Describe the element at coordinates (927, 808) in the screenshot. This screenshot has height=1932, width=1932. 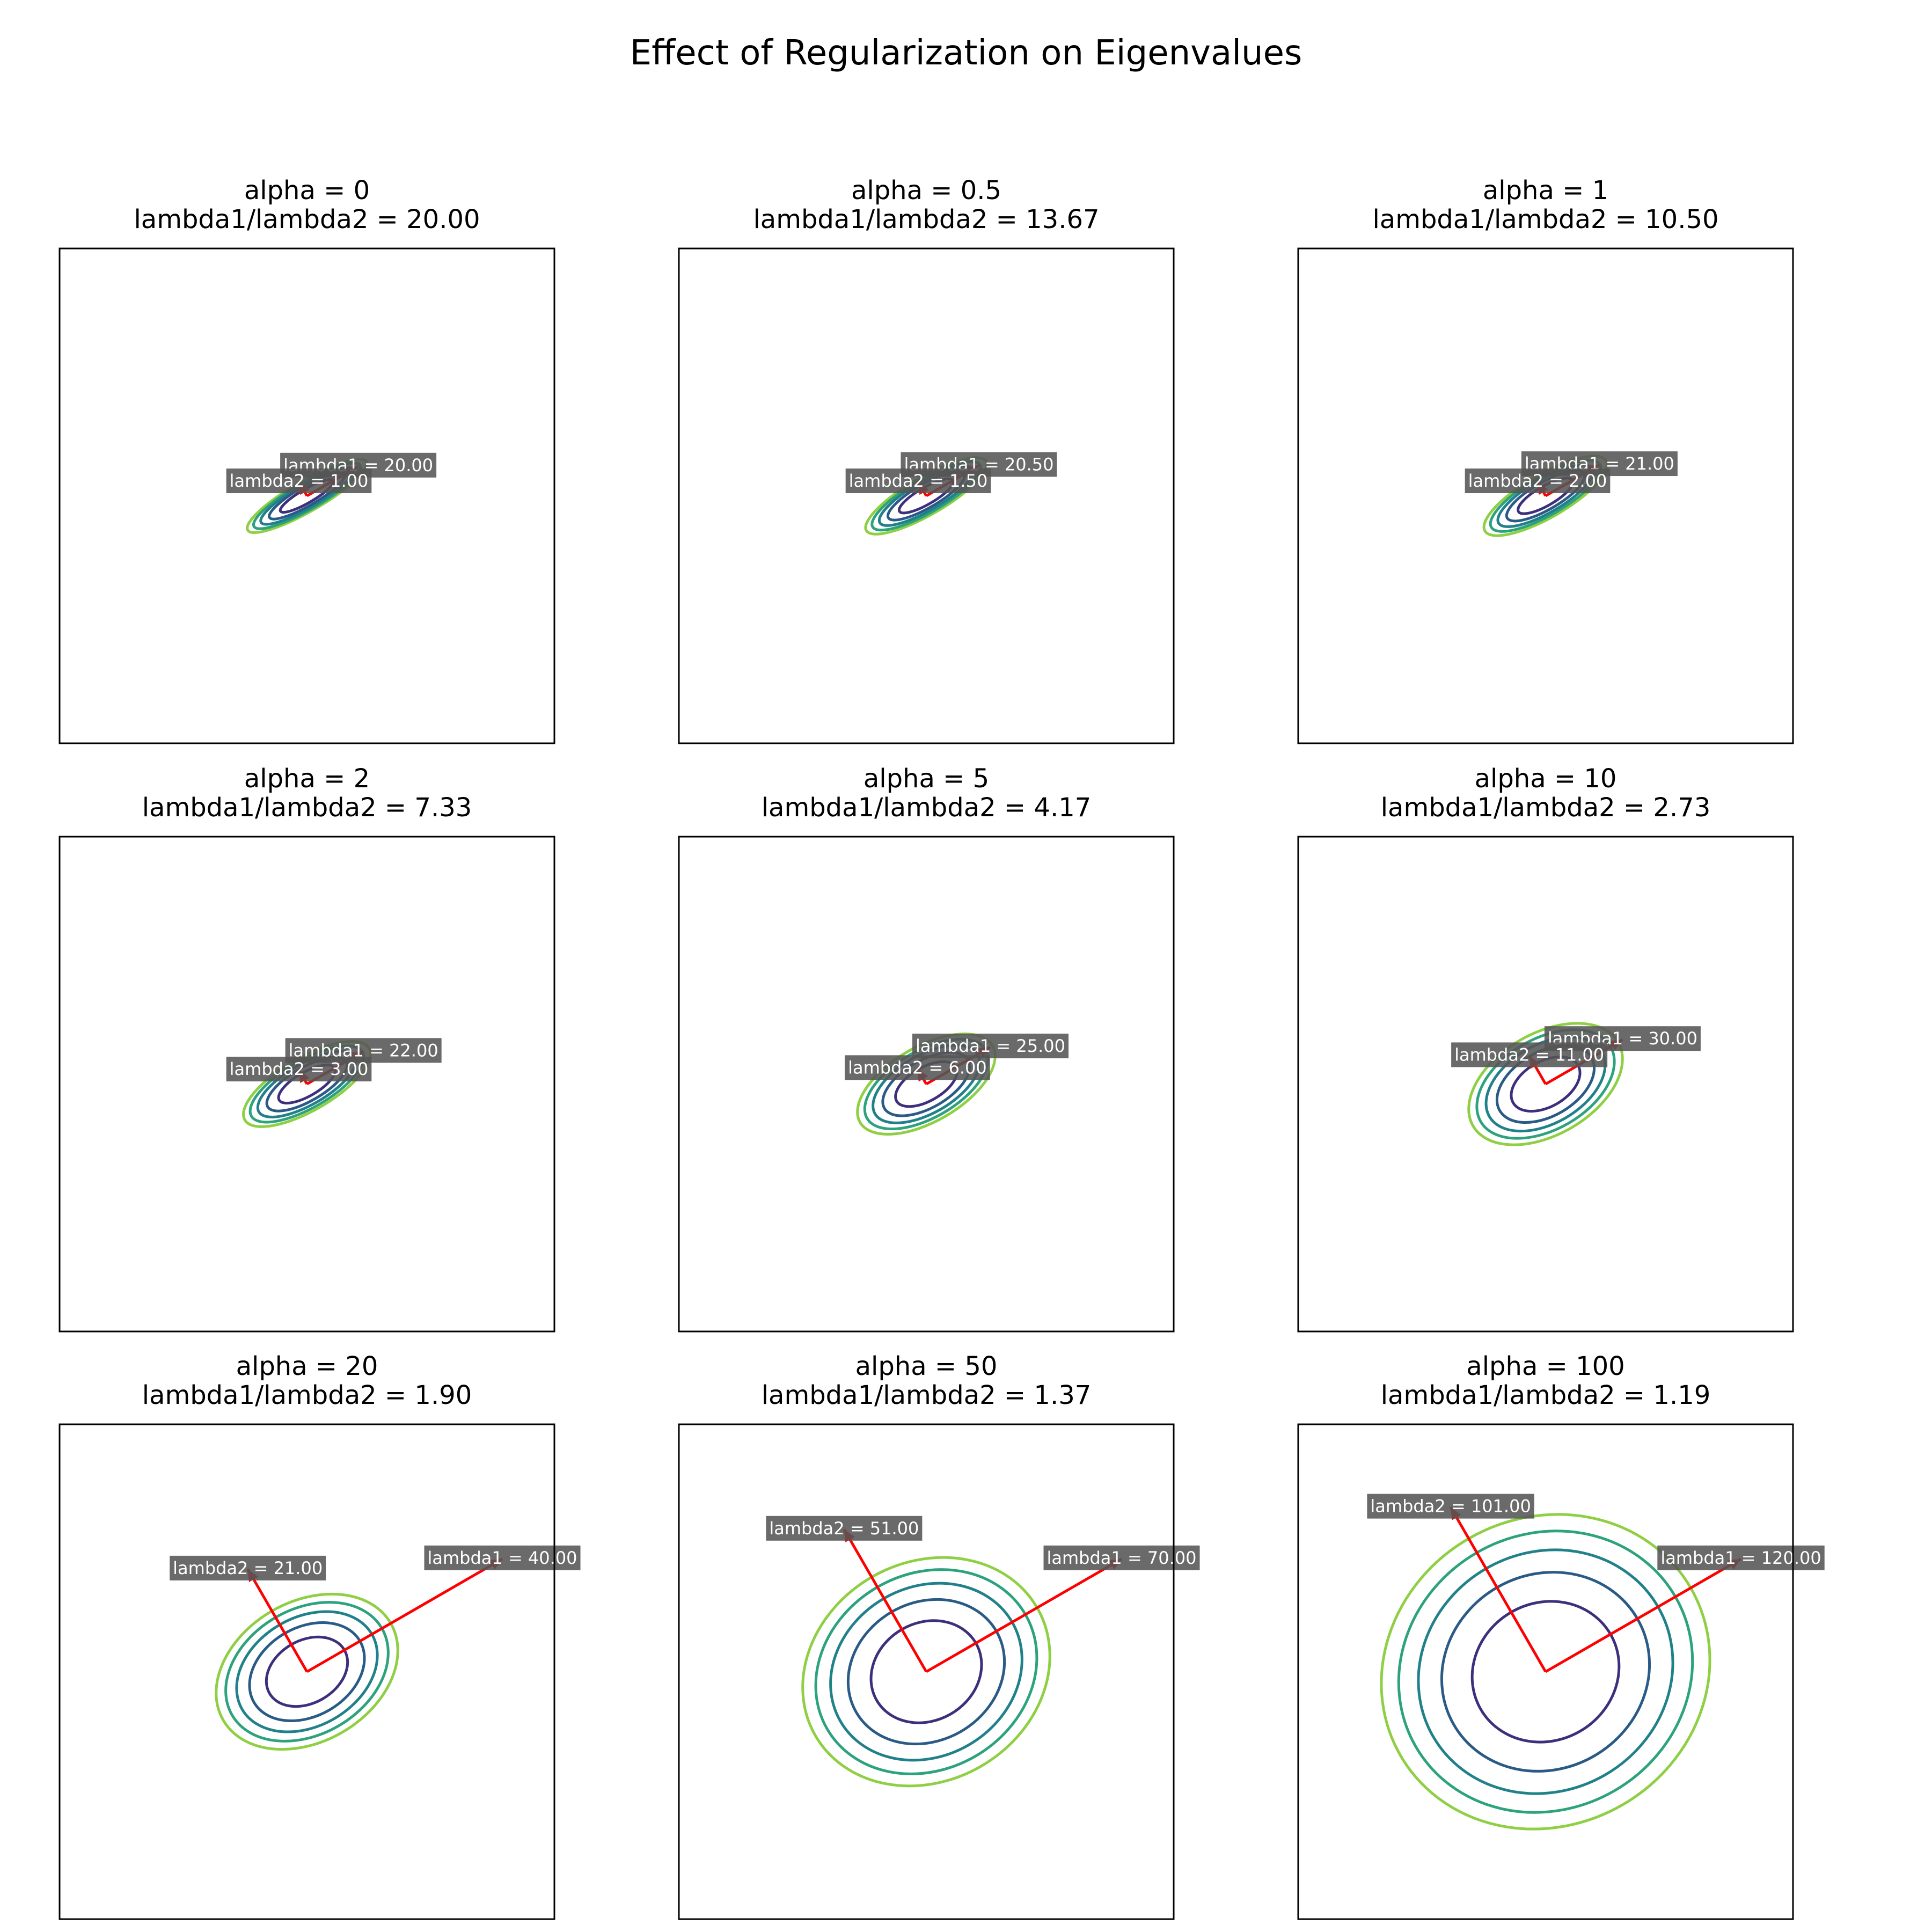
I see `subplot-title-ratio: lambda1/lambda2 = 4.17` at that location.